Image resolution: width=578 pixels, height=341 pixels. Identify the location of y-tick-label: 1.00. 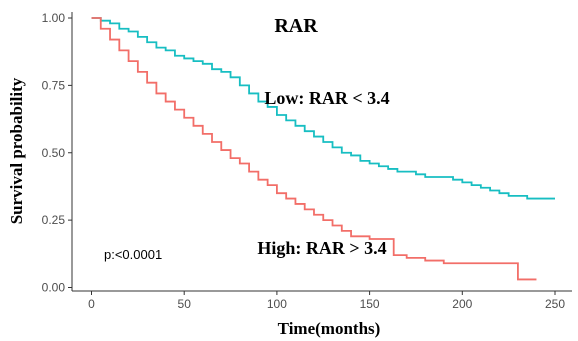
(54, 18).